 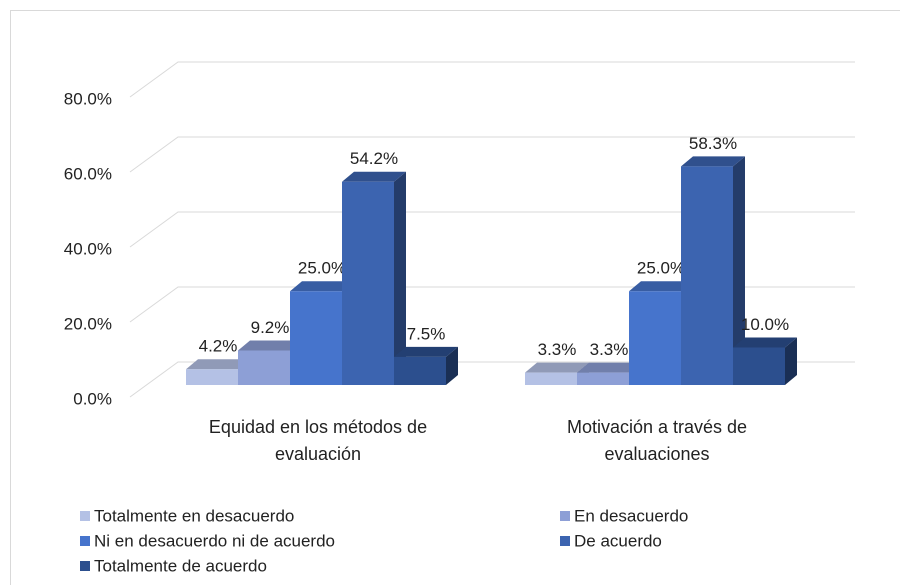 I want to click on y-tick-label: 80.0%, so click(x=88, y=98).